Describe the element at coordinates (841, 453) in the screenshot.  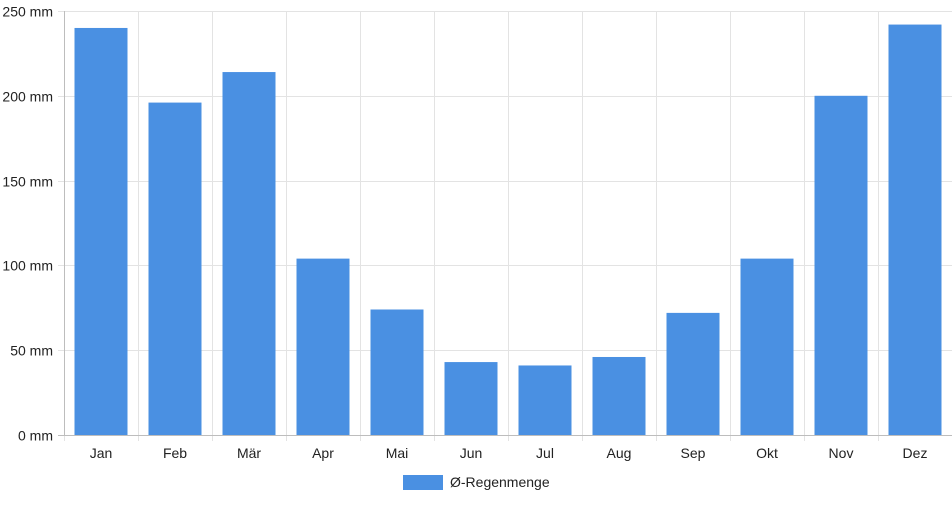
I see `x-tick-label: Nov` at that location.